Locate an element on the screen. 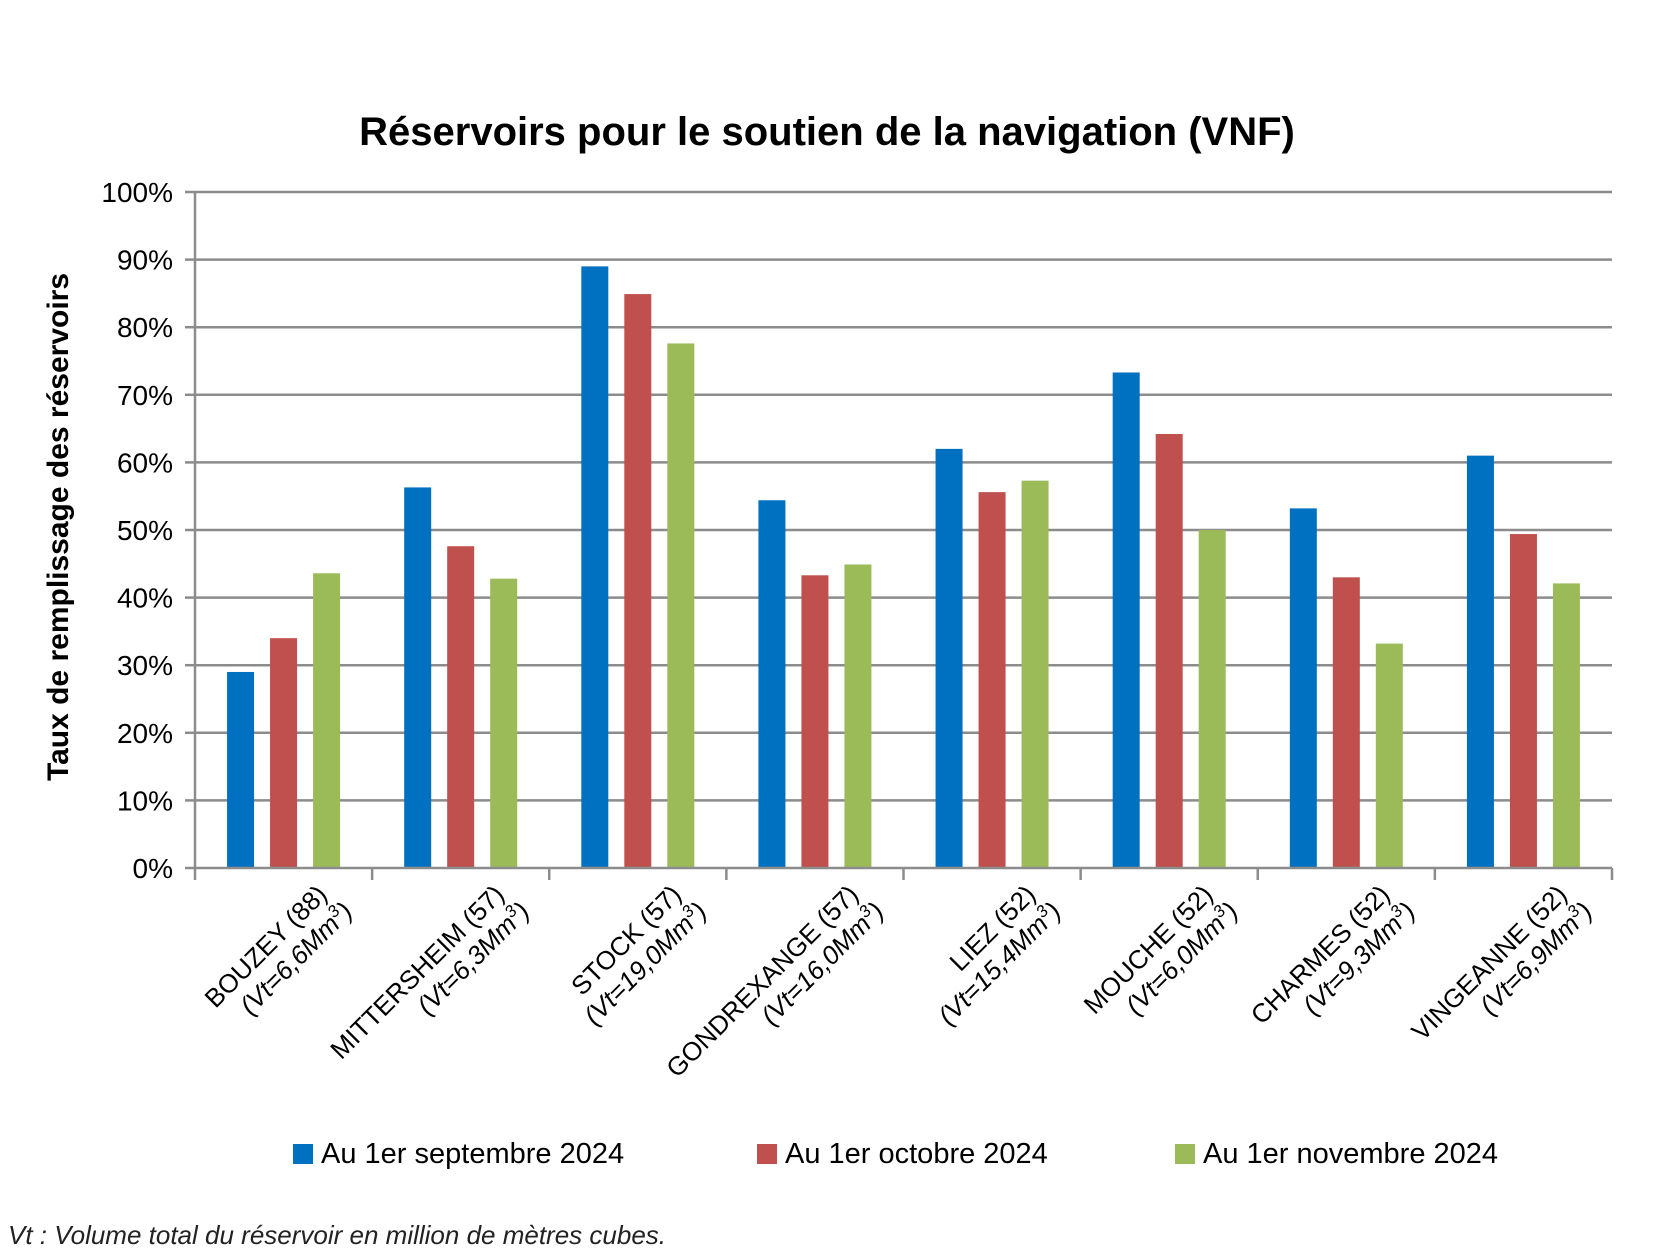  y-tick-labels: 0% 10% 20% 30% 40% 50% 60% 70% 80% 90% 100% is located at coordinates (137, 530).